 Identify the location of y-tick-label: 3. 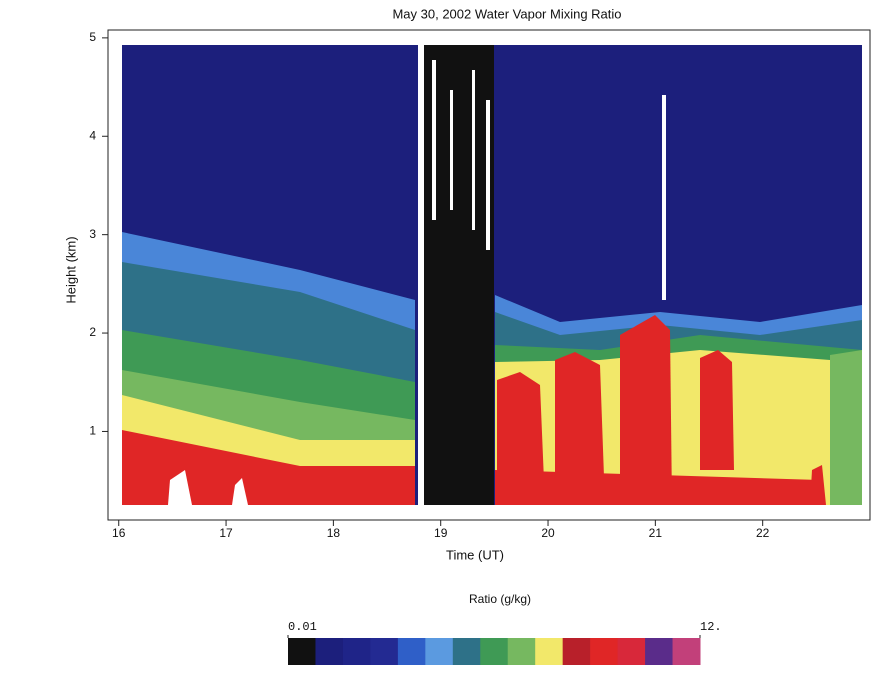
(92, 234).